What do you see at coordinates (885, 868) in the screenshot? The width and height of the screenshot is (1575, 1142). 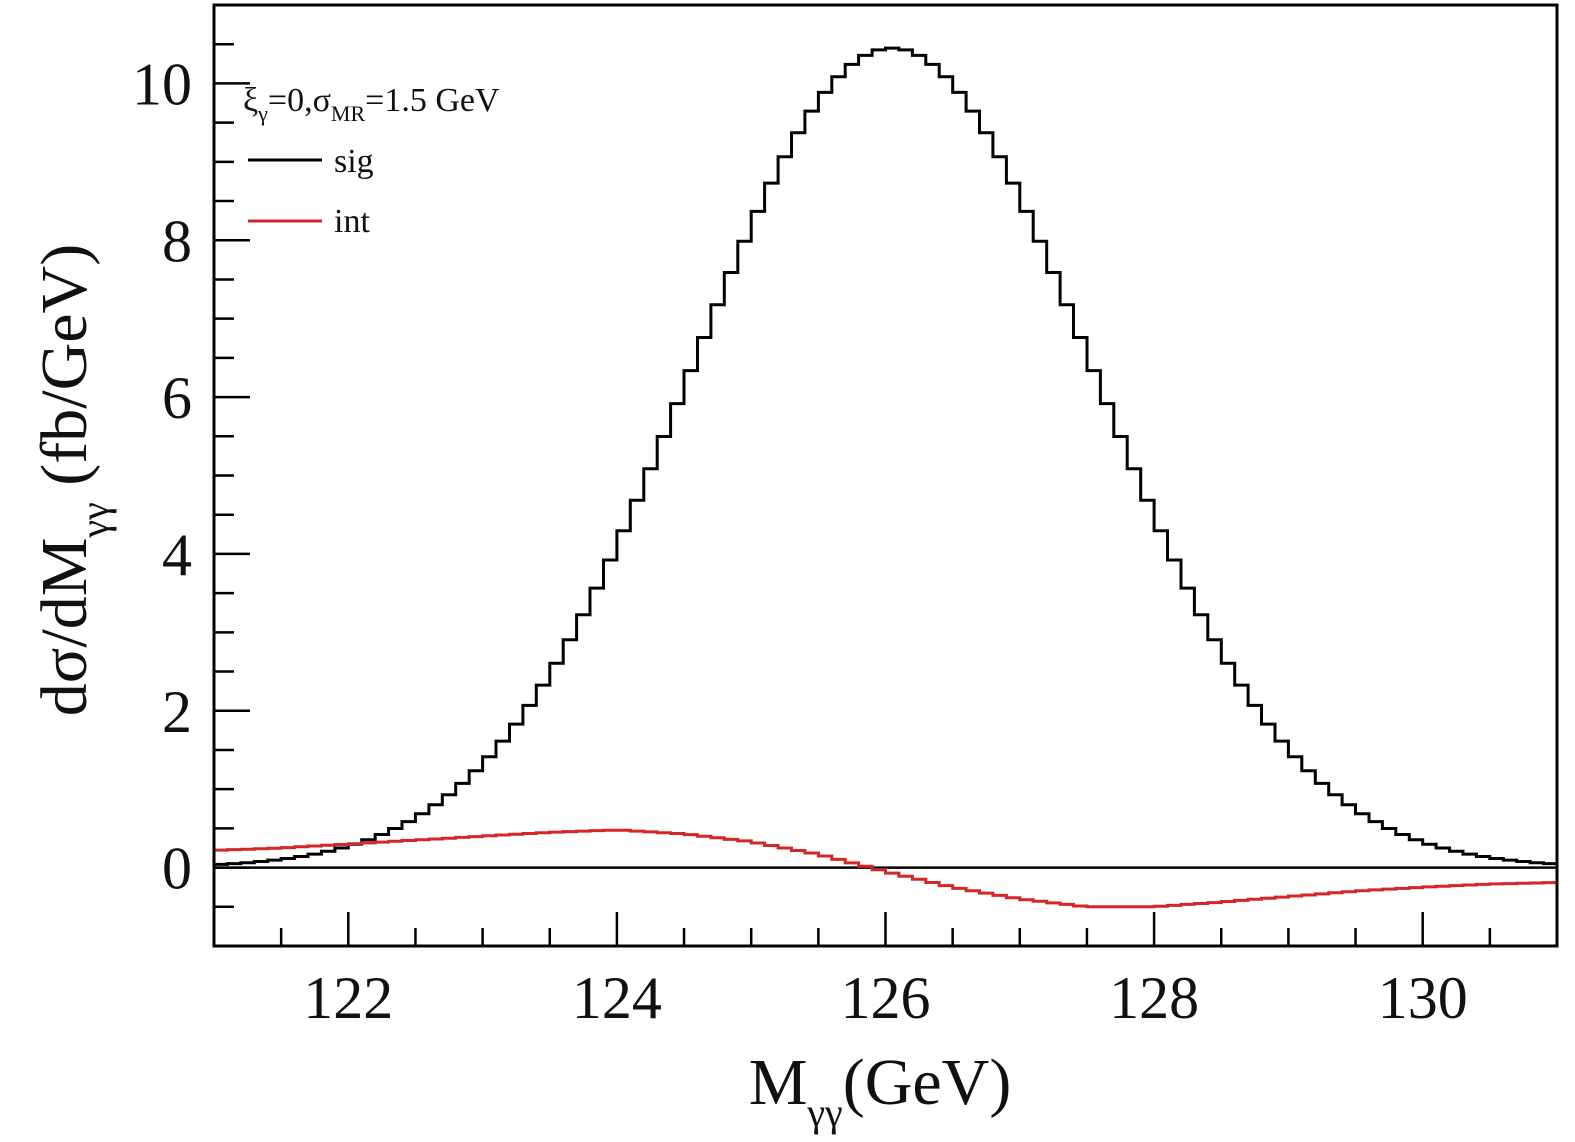 I see `series-int-histogram` at bounding box center [885, 868].